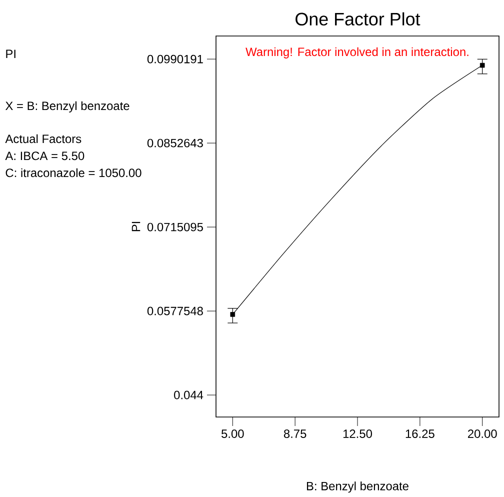  I want to click on text: Actual Factors, so click(43, 139).